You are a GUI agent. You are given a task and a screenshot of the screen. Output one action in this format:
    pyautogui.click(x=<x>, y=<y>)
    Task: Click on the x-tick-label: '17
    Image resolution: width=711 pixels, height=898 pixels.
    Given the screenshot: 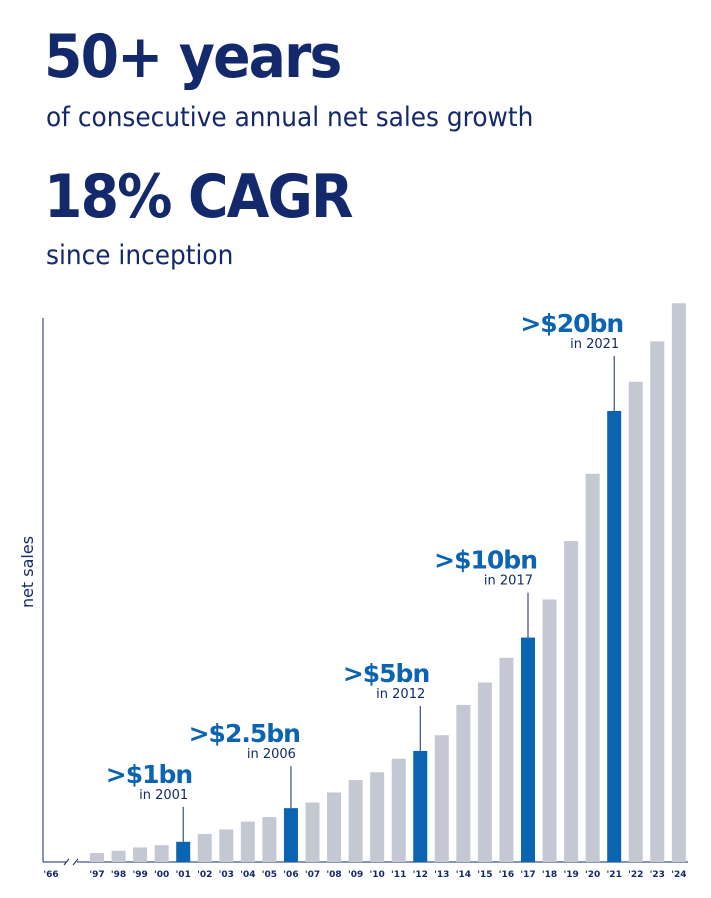 What is the action you would take?
    pyautogui.click(x=527, y=875)
    